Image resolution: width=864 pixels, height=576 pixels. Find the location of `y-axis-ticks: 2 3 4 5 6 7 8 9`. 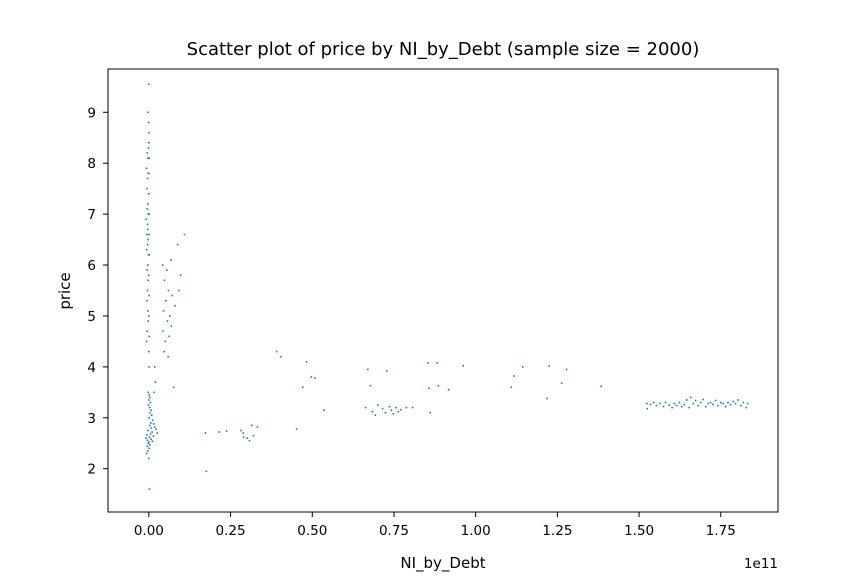

y-axis-ticks: 2 3 4 5 6 7 8 9 is located at coordinates (97, 291).